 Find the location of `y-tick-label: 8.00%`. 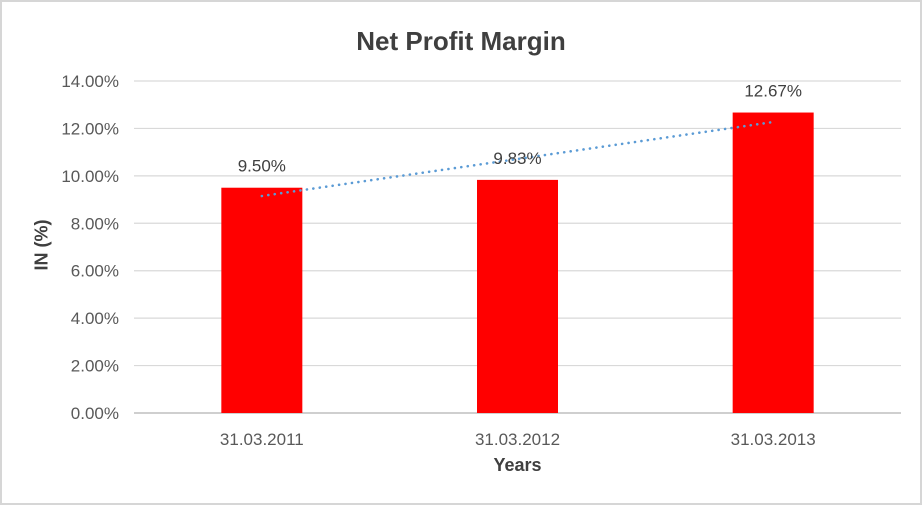

y-tick-label: 8.00% is located at coordinates (95, 223).